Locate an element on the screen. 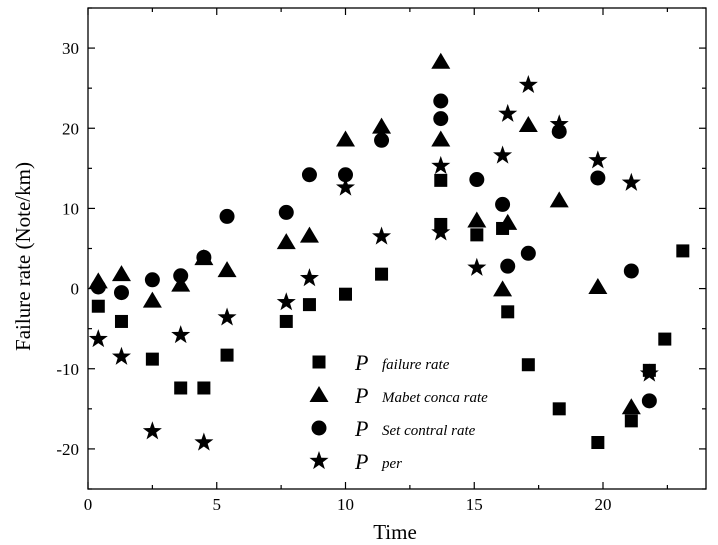 The image size is (718, 545). legend-marker-triangle is located at coordinates (319, 394).